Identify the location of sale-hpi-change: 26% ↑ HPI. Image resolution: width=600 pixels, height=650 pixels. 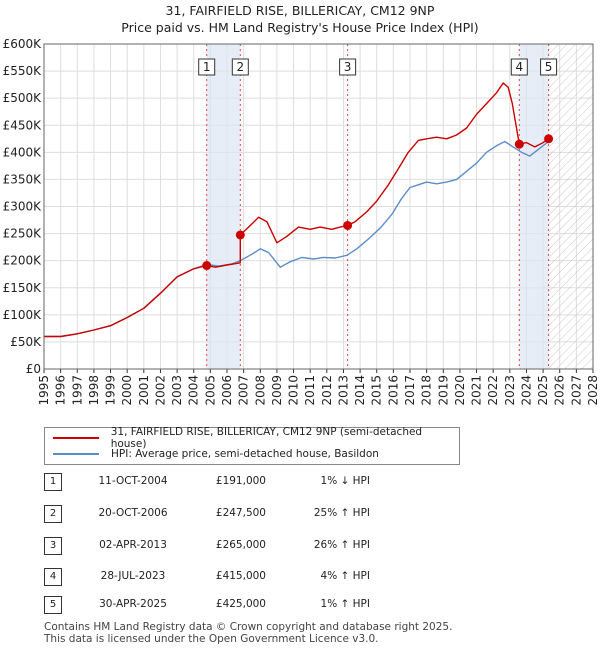
(341, 545).